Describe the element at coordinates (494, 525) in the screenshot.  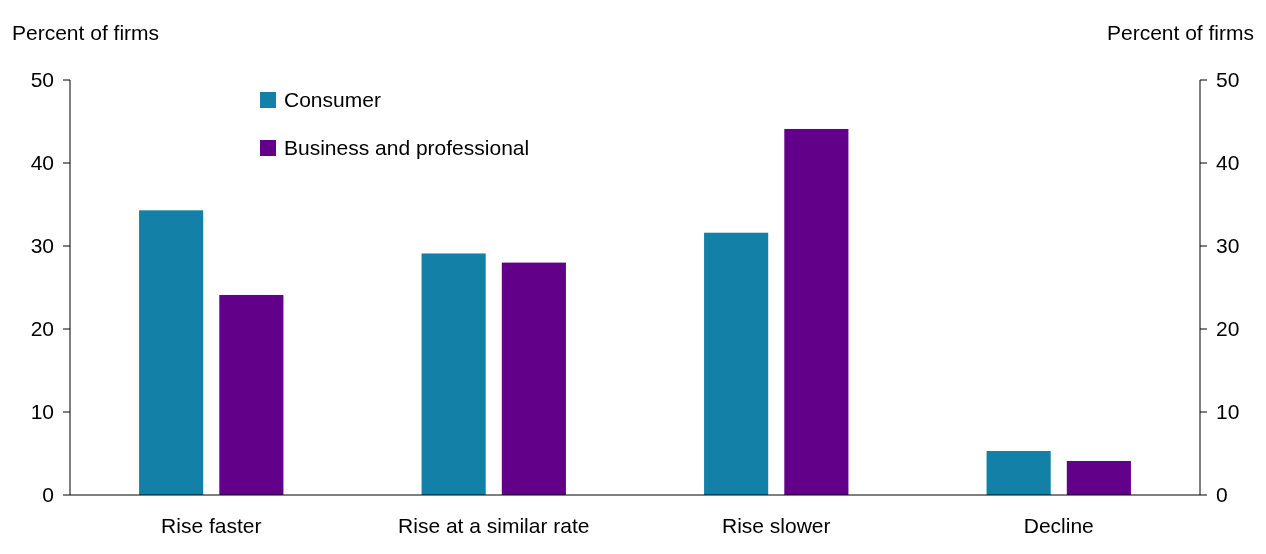
I see `x-tick-label: Rise at a similar rate` at that location.